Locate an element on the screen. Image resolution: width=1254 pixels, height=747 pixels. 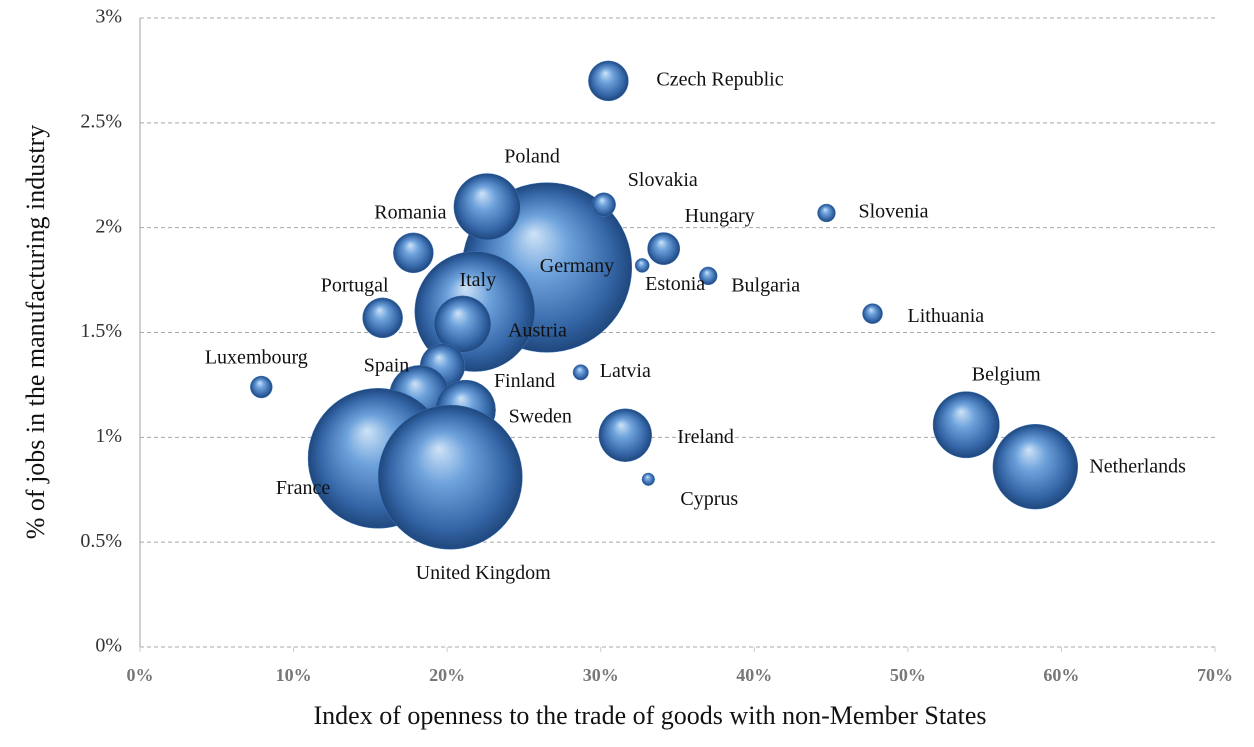
bubble-label: Spain is located at coordinates (387, 366).